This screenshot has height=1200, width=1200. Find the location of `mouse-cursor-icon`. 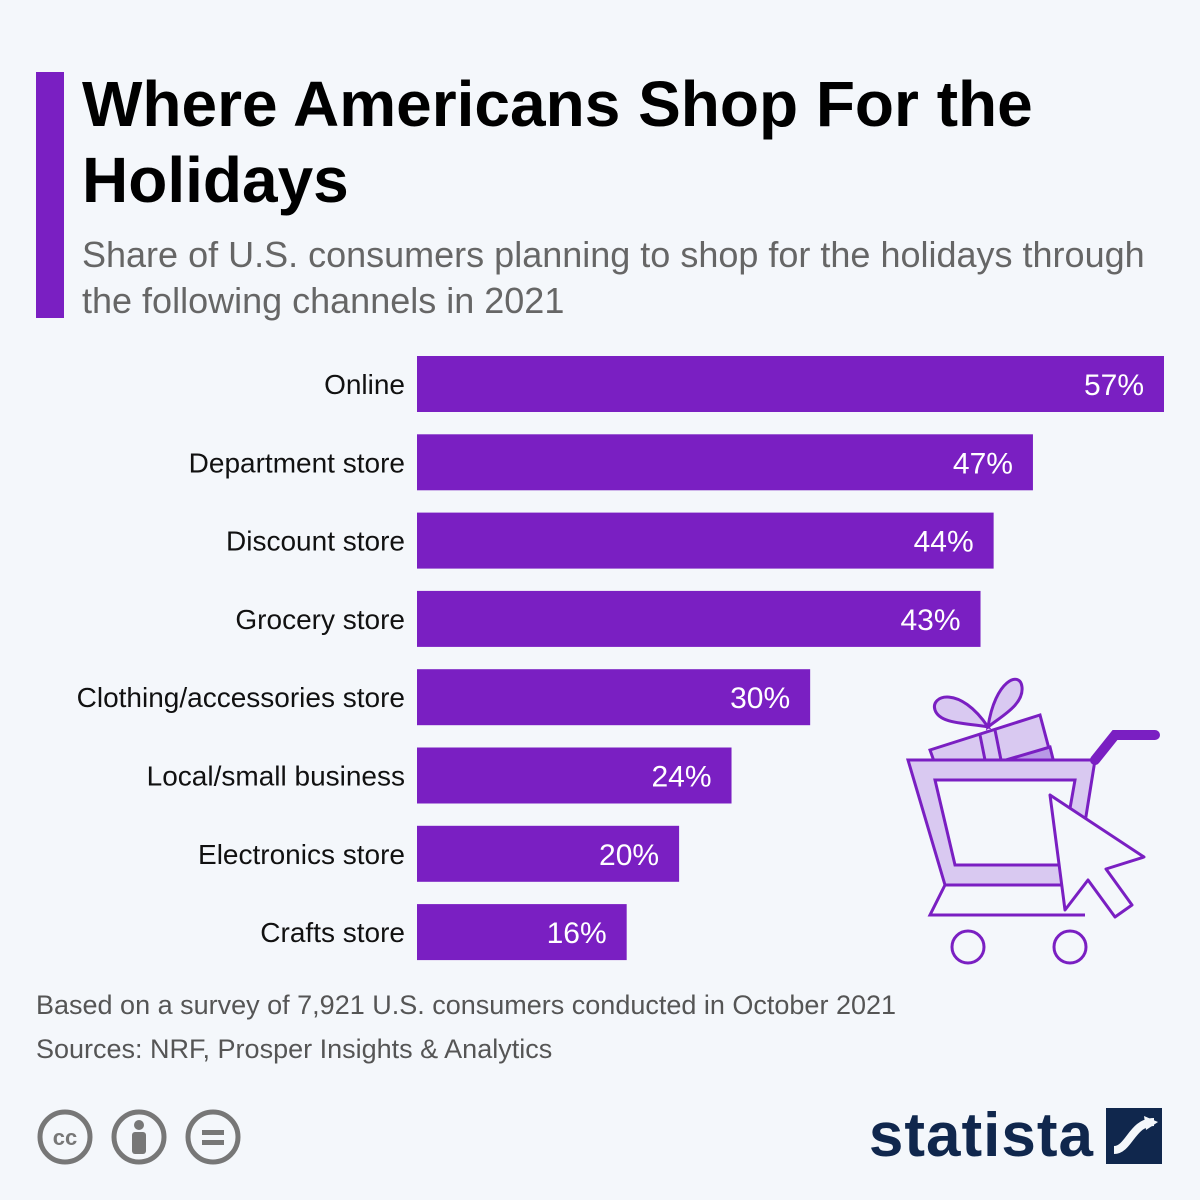

mouse-cursor-icon is located at coordinates (1097, 856).